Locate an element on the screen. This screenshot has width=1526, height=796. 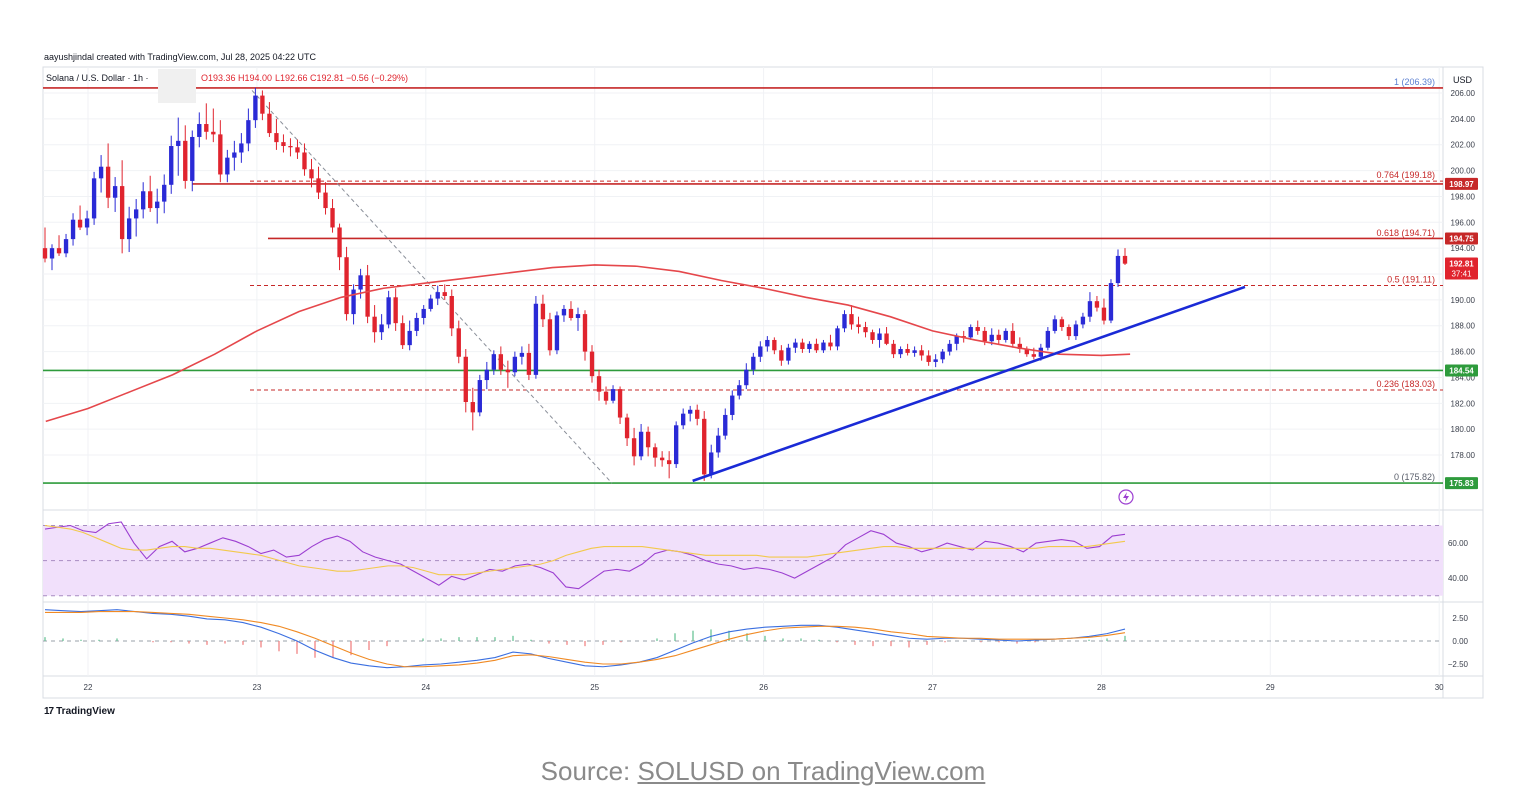
rsi-rsi-line is located at coordinates (585, 555).